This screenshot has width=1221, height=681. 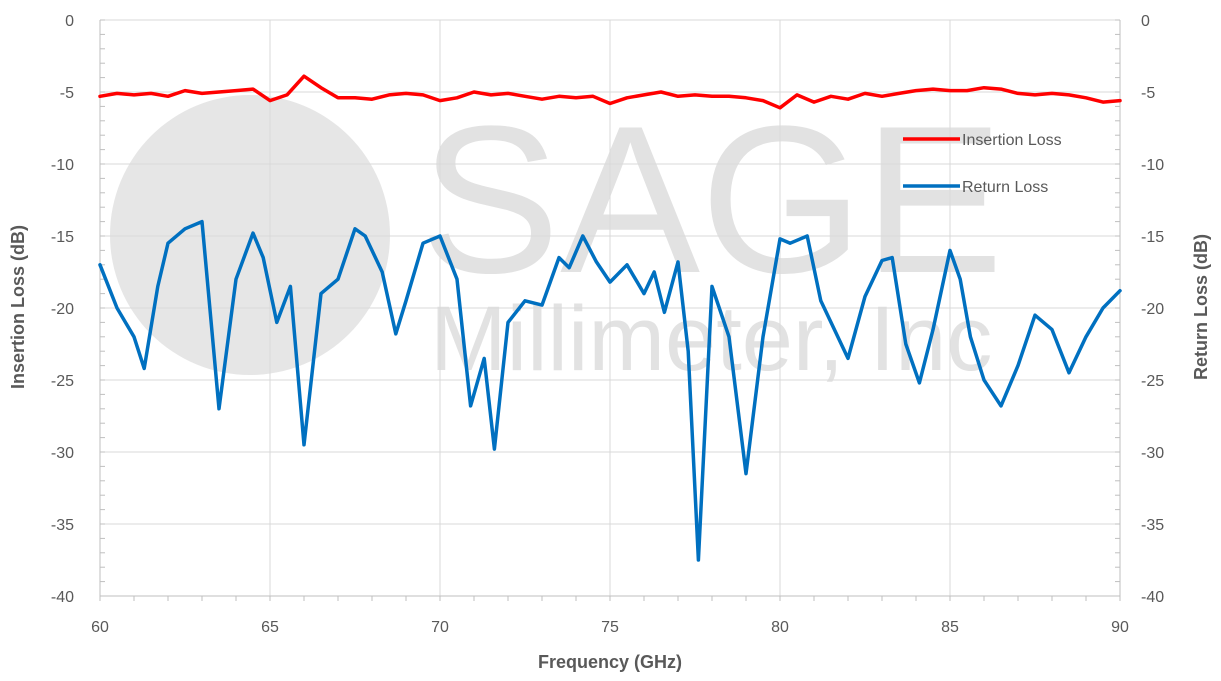 I want to click on y-tick-label: -40, so click(x=62, y=597).